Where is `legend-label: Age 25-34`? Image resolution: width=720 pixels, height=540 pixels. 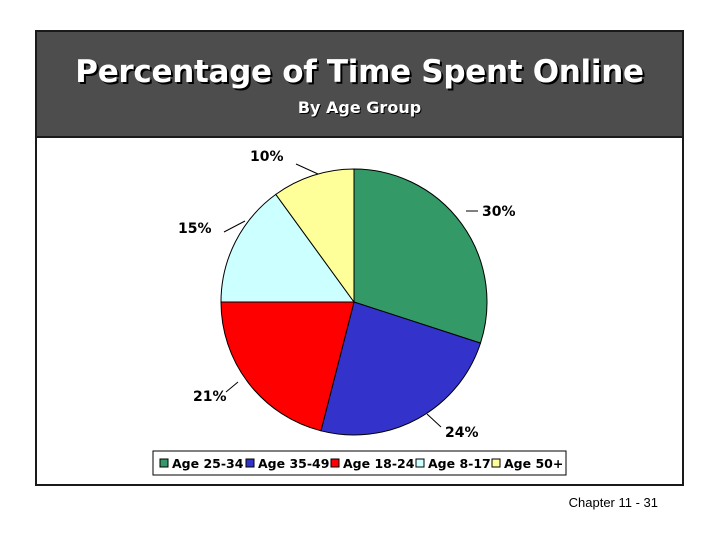 legend-label: Age 25-34 is located at coordinates (208, 463).